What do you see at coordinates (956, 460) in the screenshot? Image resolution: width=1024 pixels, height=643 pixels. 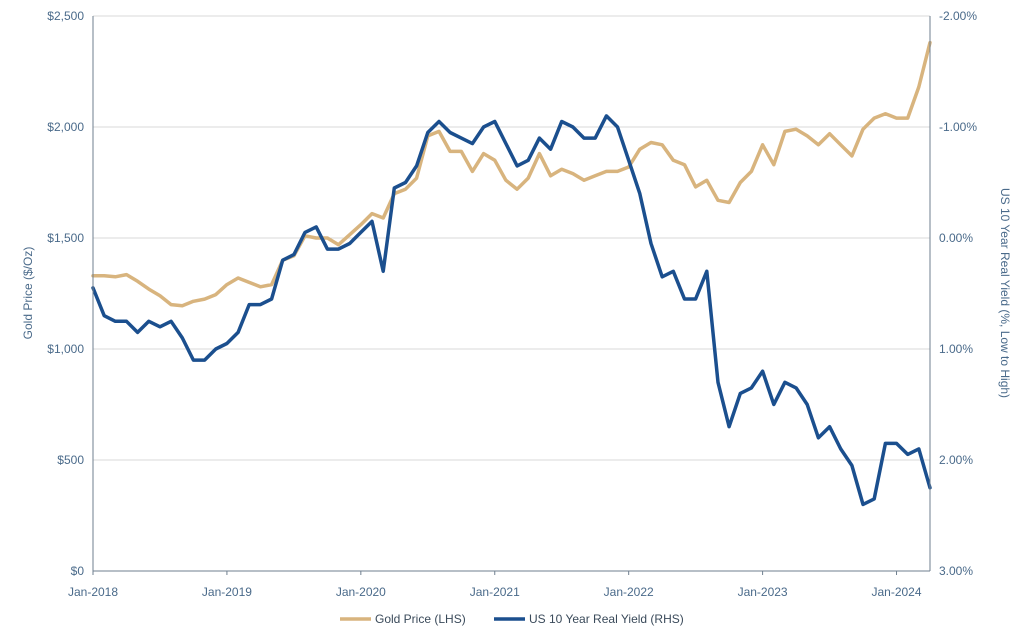 I see `right-tick-label: 2.00%` at bounding box center [956, 460].